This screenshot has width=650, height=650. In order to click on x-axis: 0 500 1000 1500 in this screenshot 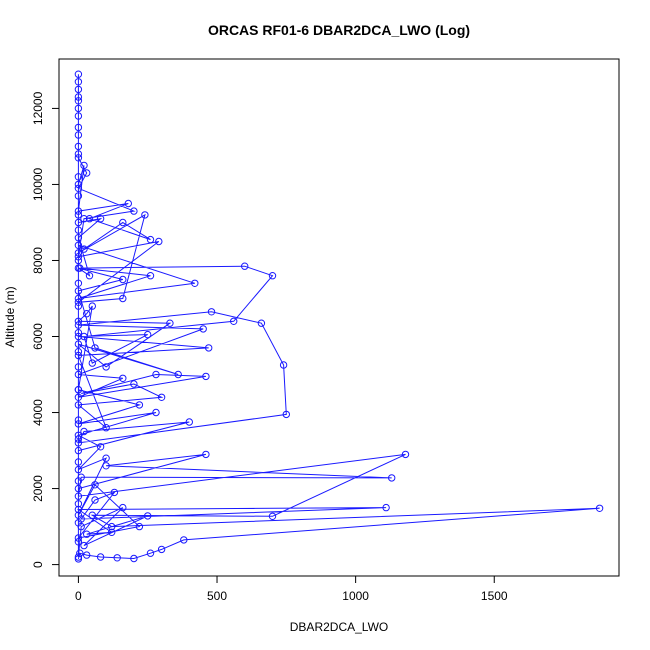, I will do `click(291, 589)`.